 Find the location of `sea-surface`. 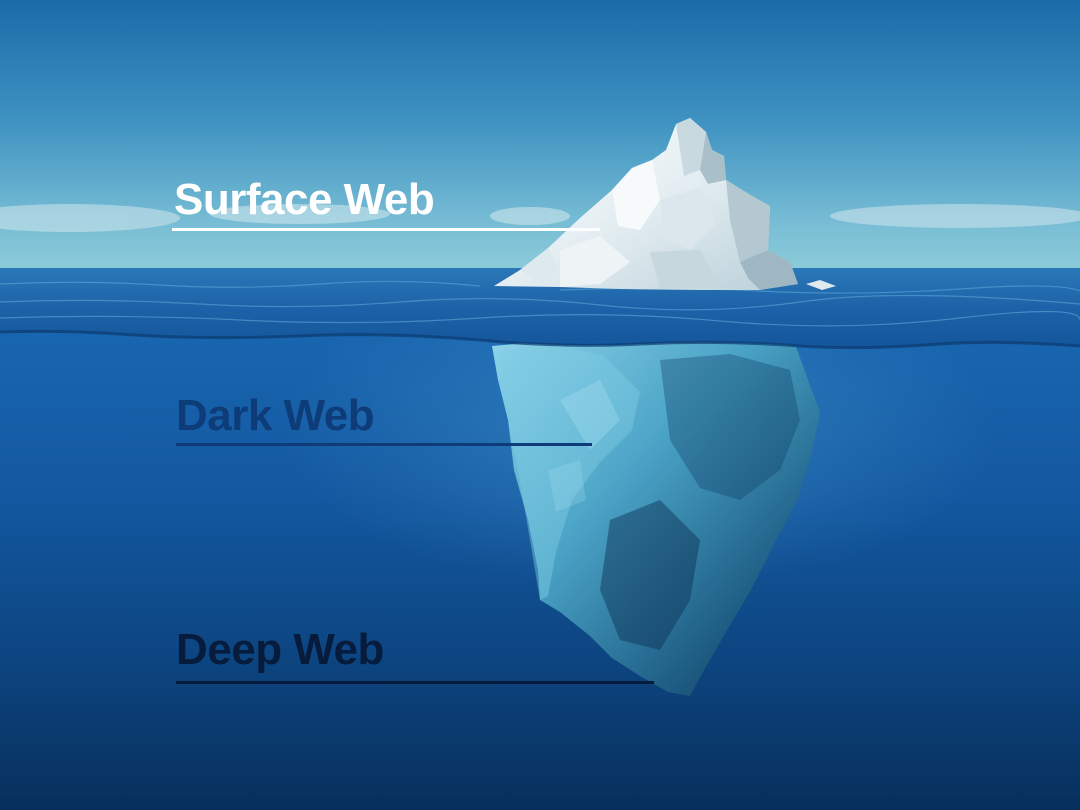

sea-surface is located at coordinates (540, 308).